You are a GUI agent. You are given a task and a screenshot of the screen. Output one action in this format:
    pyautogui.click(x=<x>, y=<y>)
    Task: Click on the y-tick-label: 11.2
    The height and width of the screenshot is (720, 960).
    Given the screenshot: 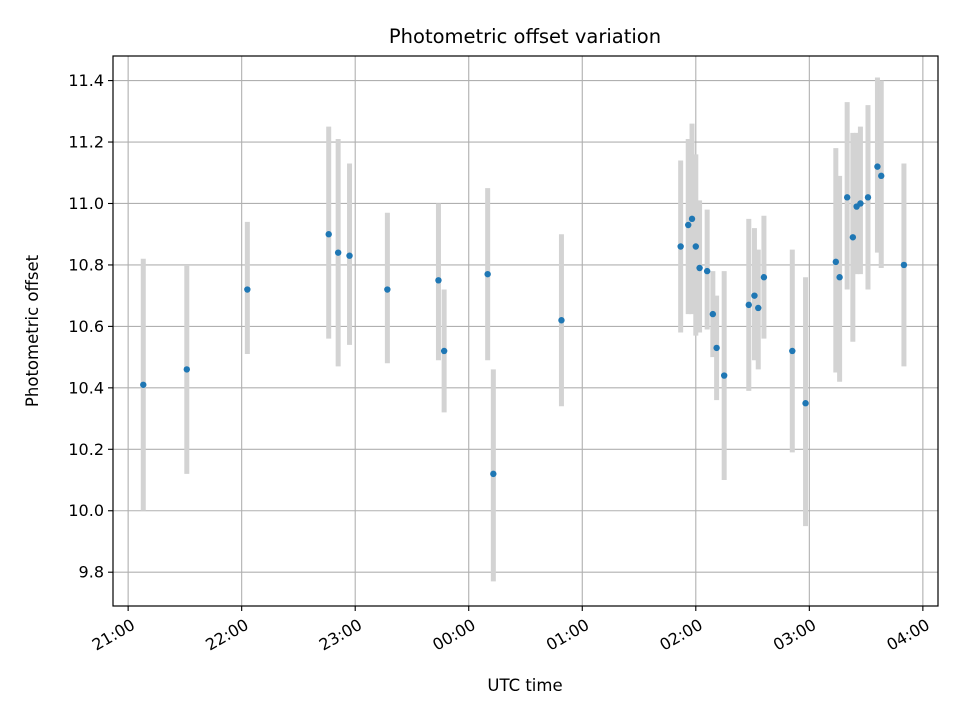 What is the action you would take?
    pyautogui.click(x=86, y=142)
    